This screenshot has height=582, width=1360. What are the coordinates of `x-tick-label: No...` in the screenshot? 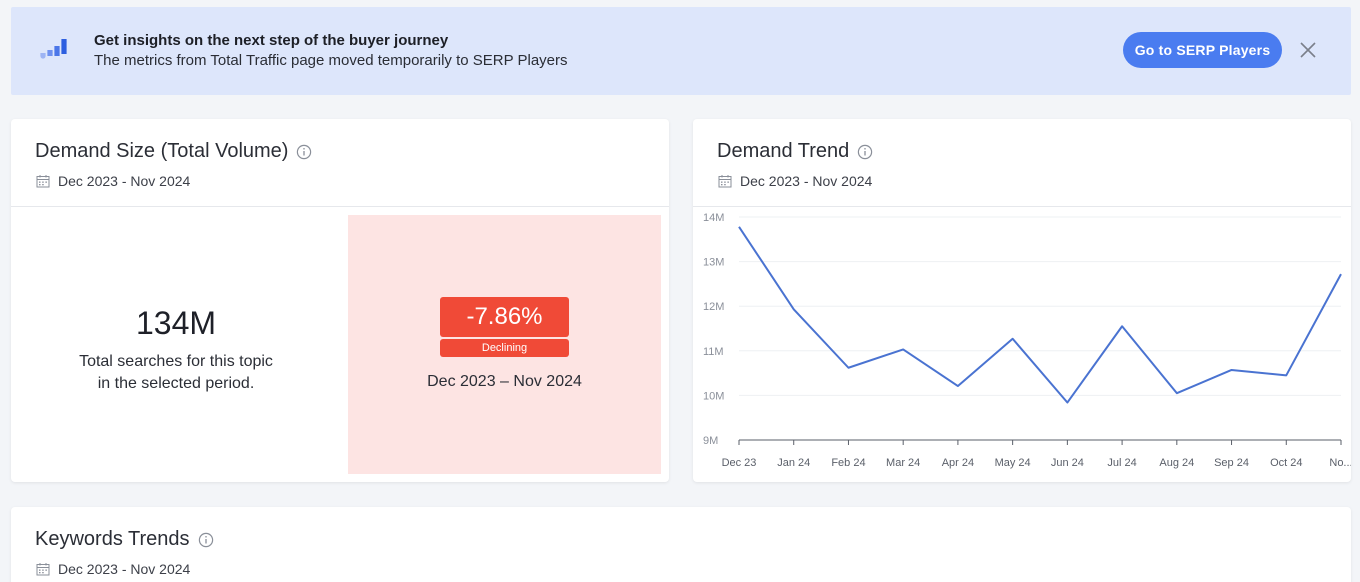 It's located at (1340, 463).